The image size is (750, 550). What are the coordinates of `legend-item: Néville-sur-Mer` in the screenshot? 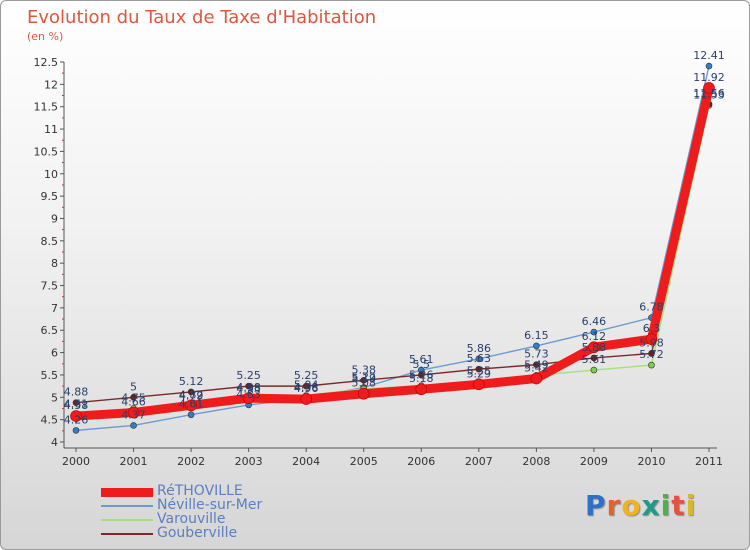 It's located at (221, 505).